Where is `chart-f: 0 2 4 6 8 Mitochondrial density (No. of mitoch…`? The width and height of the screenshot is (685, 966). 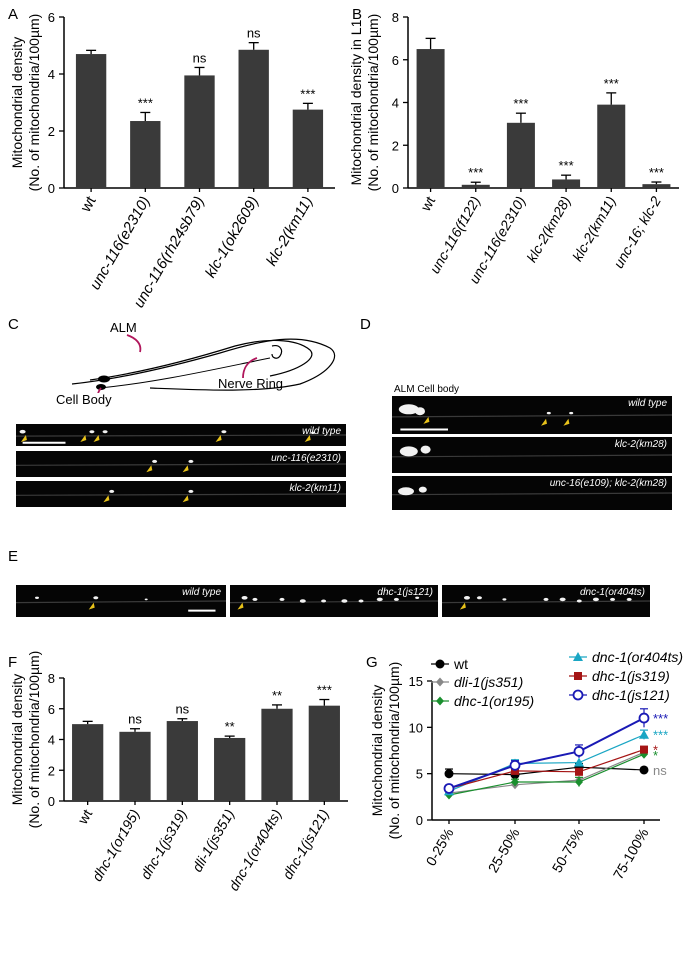 chart-f: 0 2 4 6 8 Mitochondrial density (No. of mitoch… is located at coordinates (178, 772).